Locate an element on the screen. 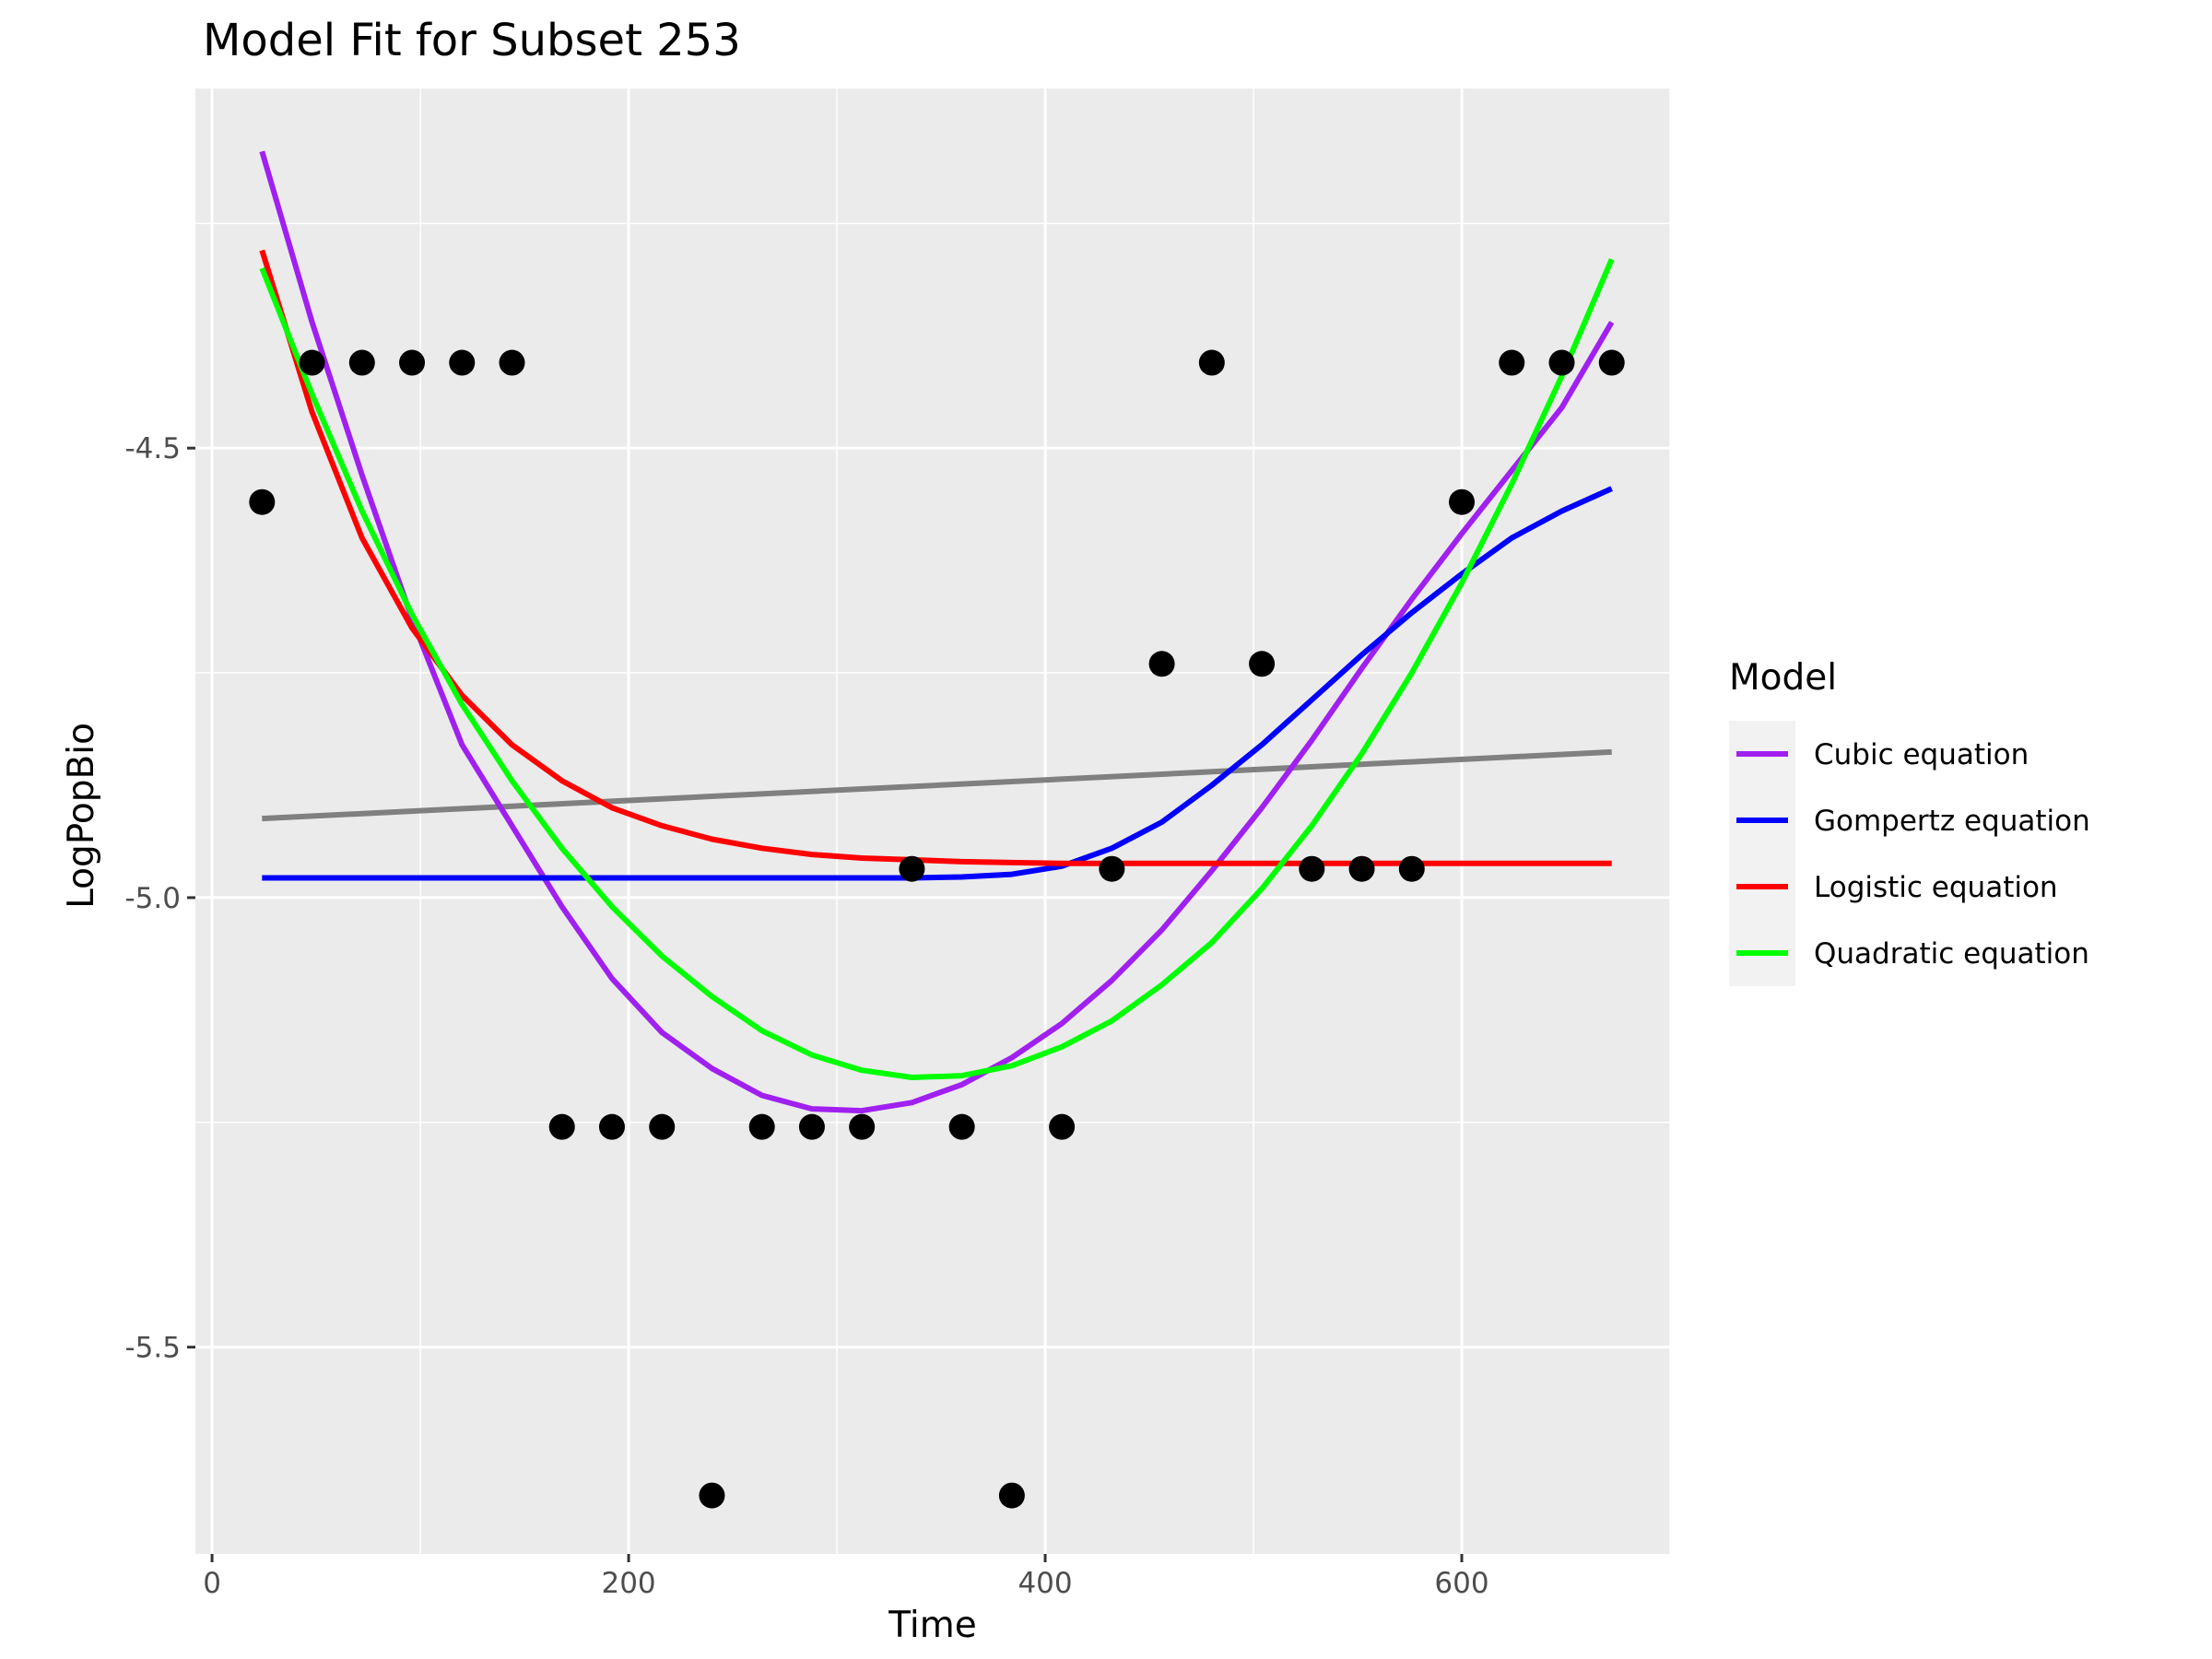  y-axis: -4.5 -5.0 -5.5 is located at coordinates (160, 898).